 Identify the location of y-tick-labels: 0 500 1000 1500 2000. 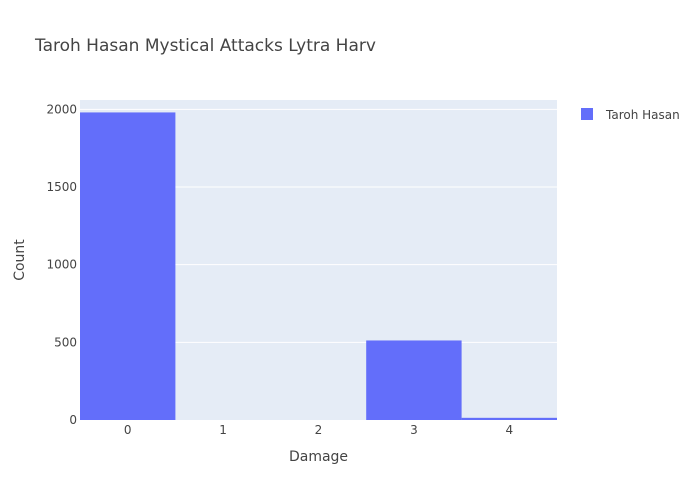
(61, 264).